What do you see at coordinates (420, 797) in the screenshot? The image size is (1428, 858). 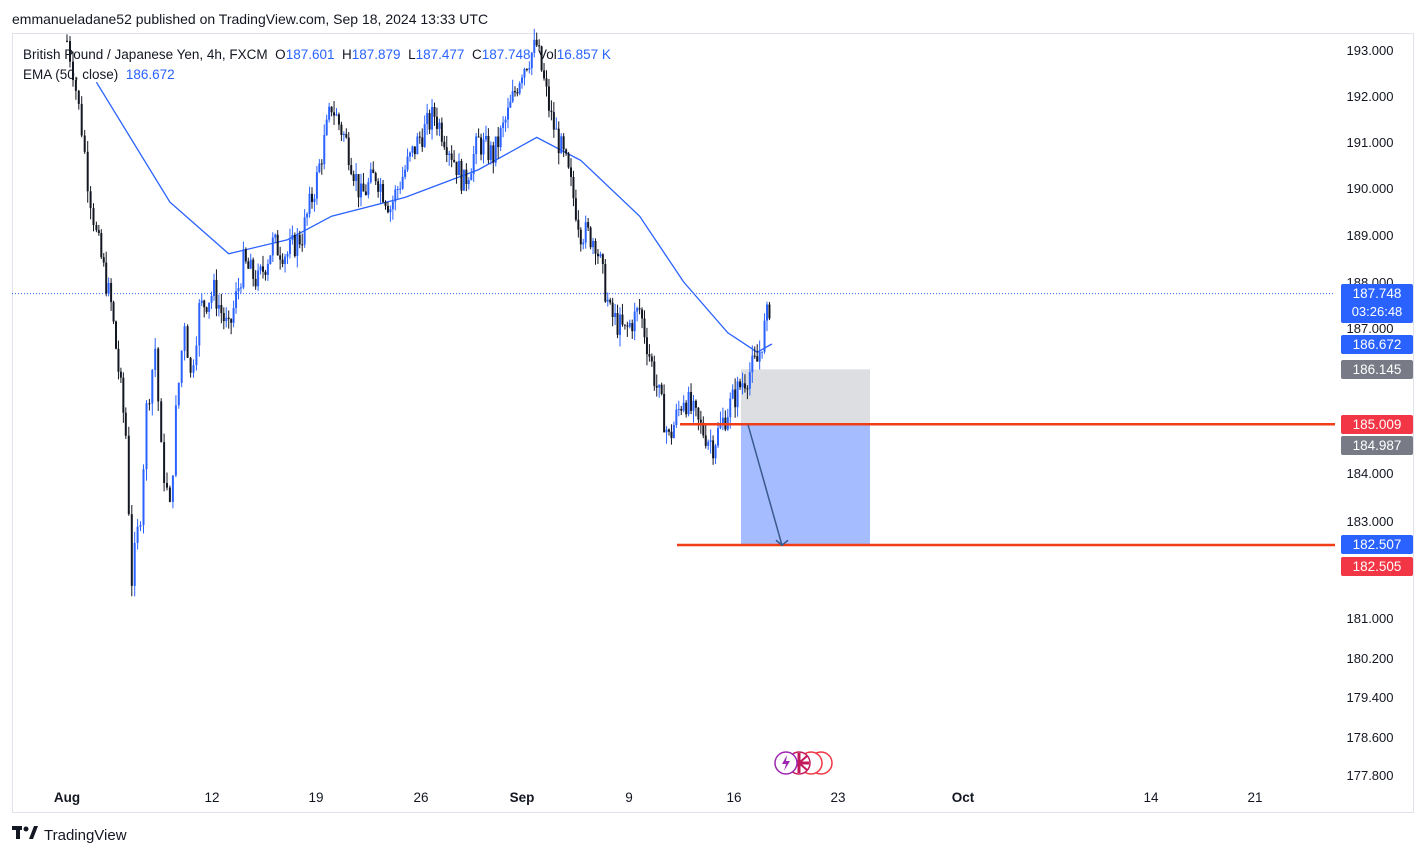 I see `x-tick-label: 26` at bounding box center [420, 797].